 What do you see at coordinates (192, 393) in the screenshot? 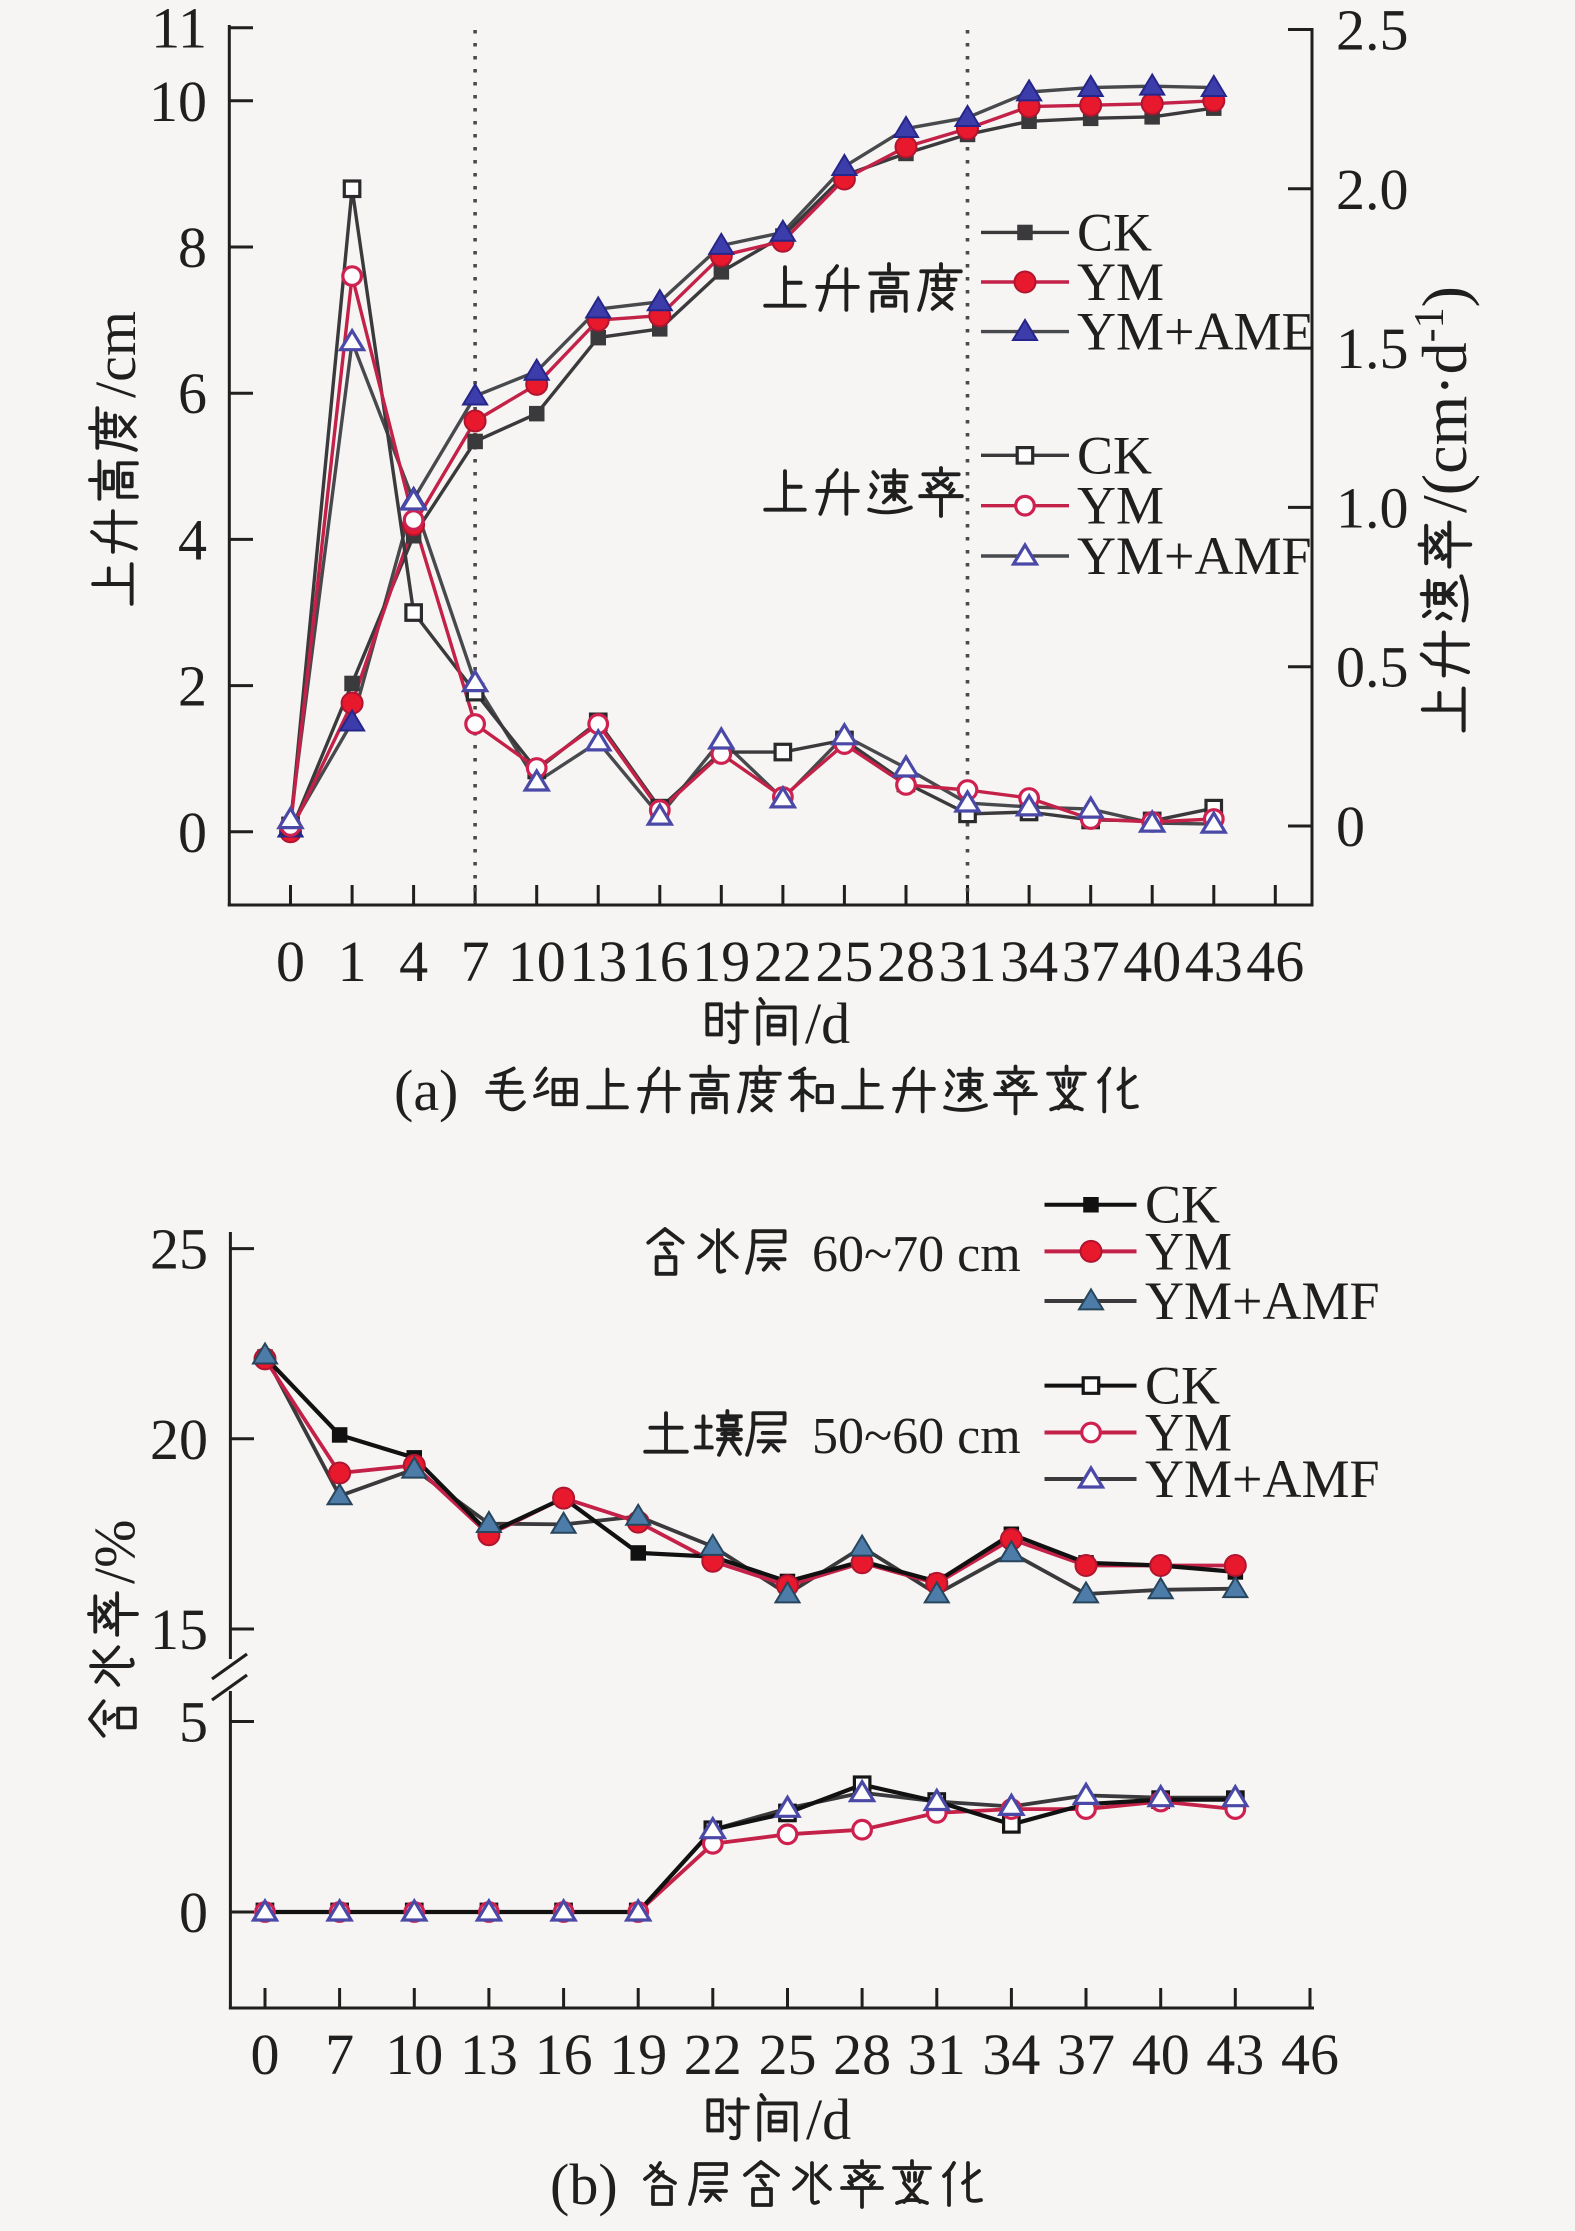
I see `svg-text: 6` at bounding box center [192, 393].